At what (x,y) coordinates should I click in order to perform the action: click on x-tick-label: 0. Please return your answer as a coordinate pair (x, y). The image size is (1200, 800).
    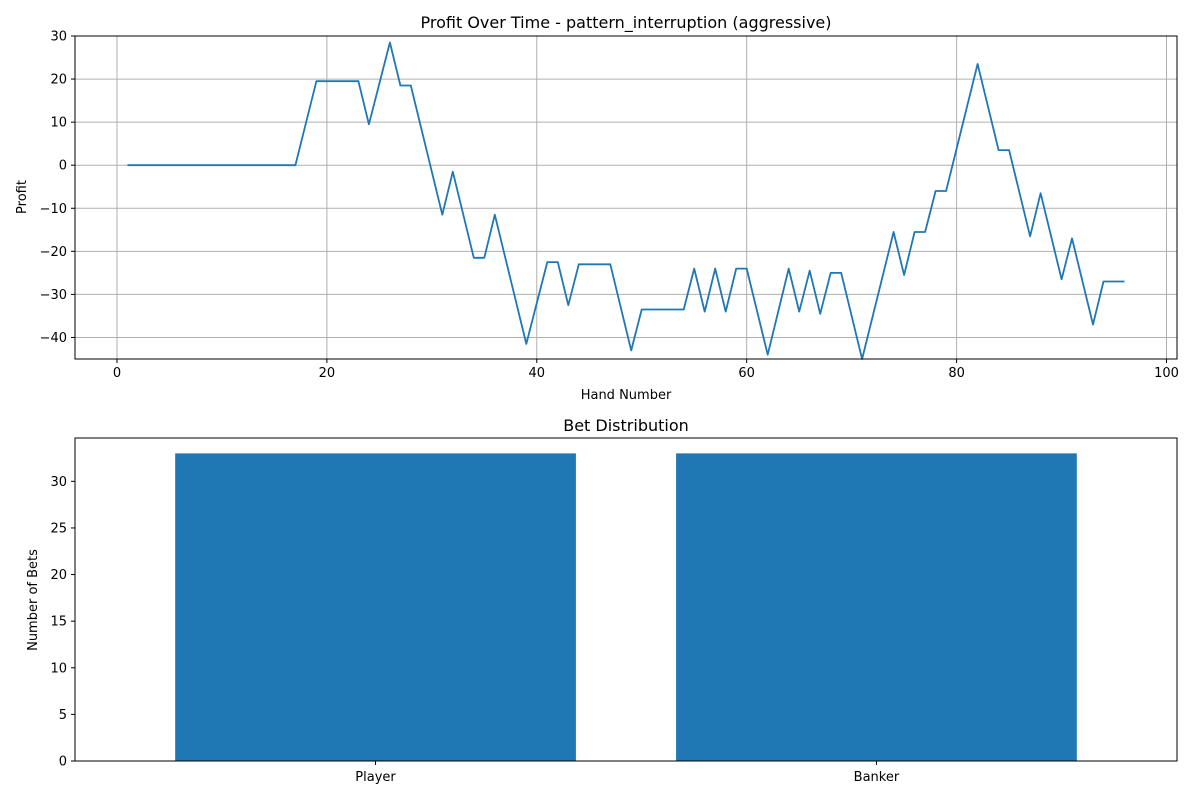
    Looking at the image, I should click on (117, 373).